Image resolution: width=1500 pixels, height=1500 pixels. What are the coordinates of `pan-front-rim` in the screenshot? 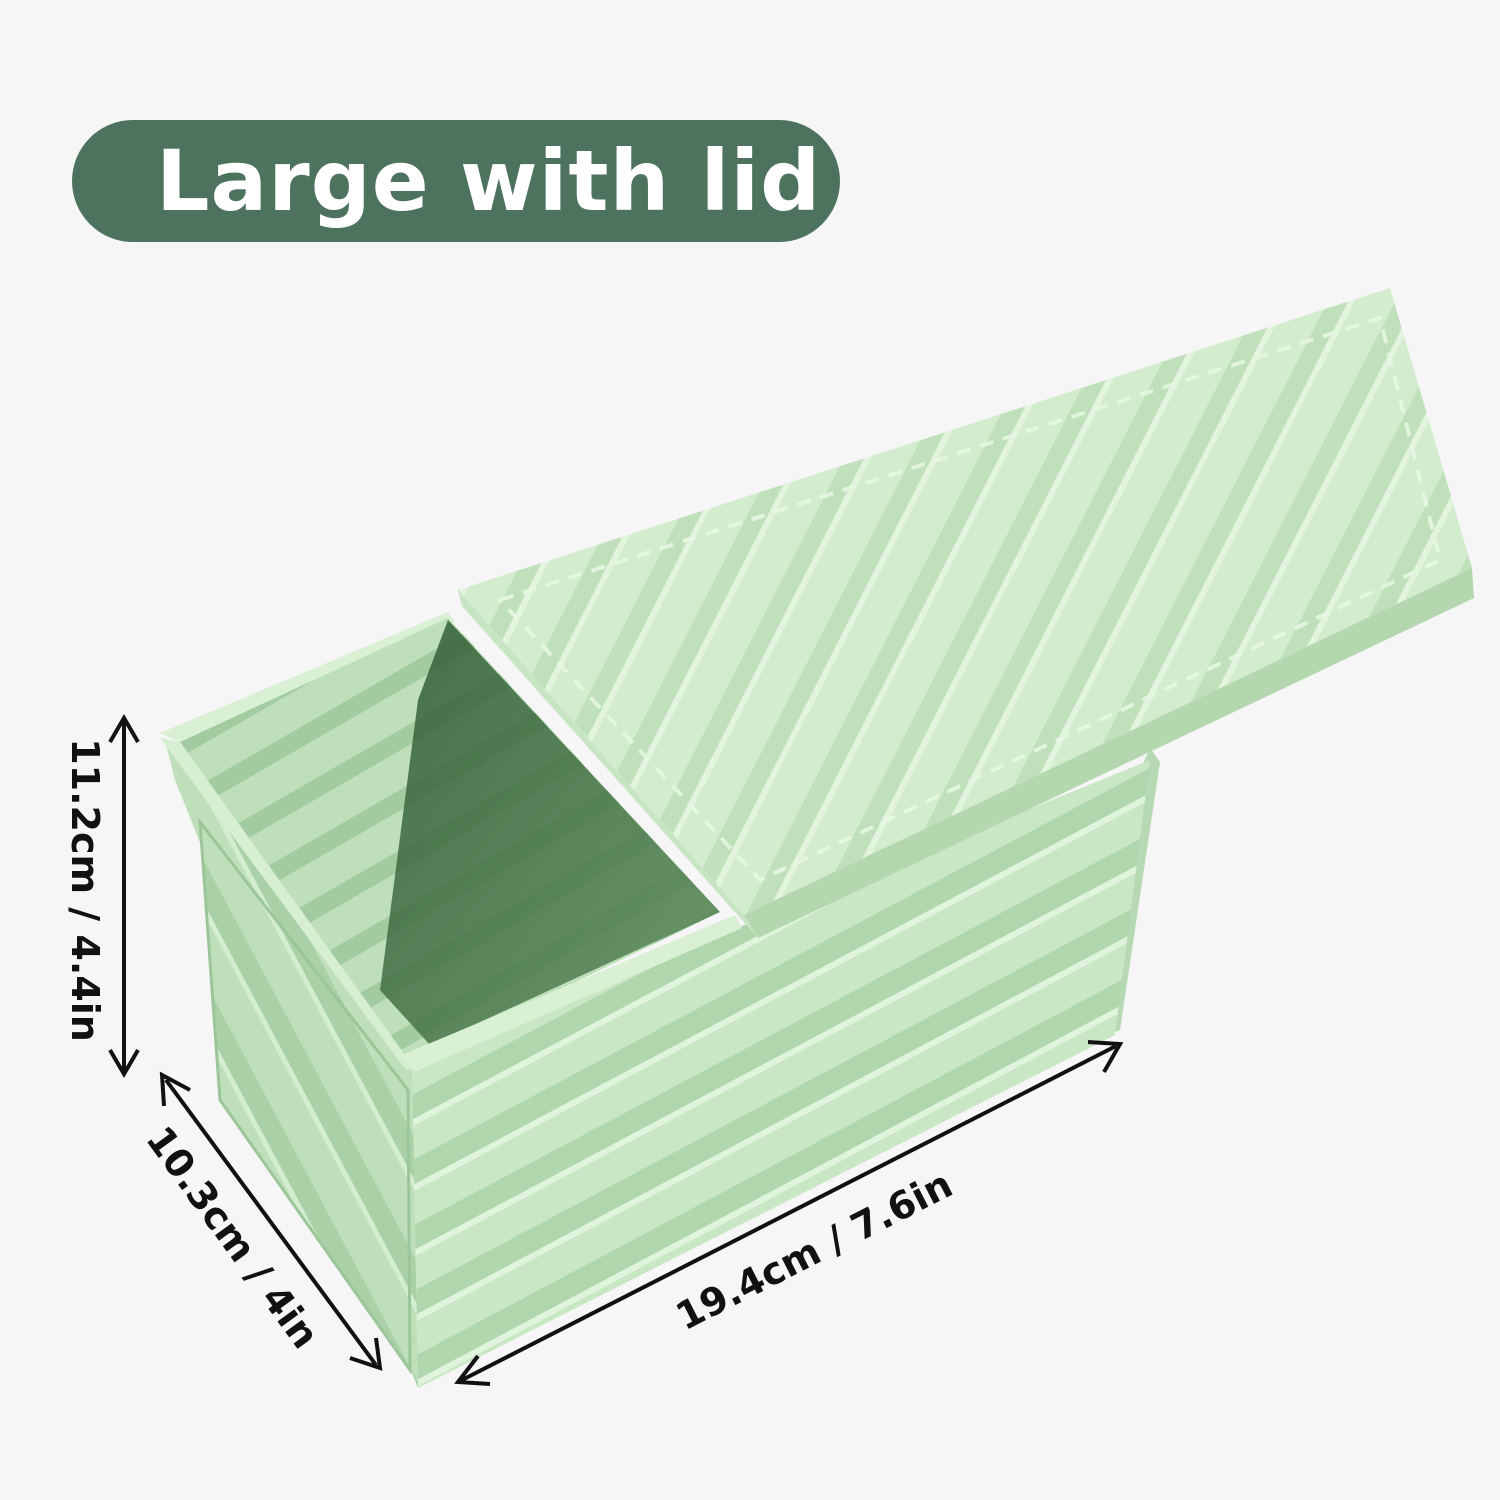 It's located at (572, 993).